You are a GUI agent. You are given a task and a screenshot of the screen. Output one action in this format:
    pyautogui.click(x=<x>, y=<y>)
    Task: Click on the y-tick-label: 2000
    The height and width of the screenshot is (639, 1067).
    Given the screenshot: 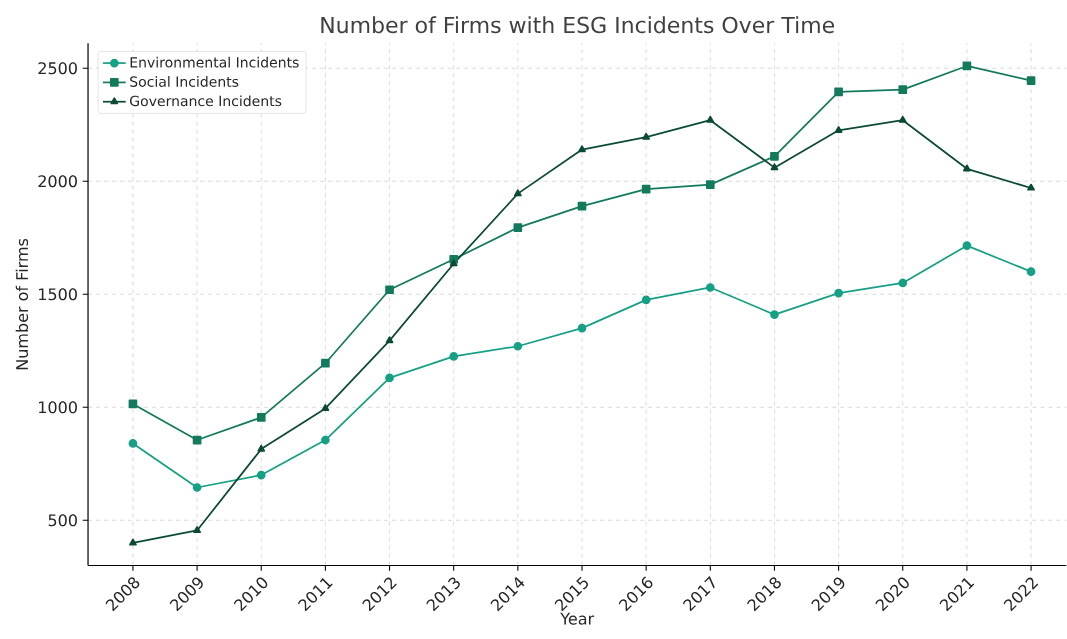 What is the action you would take?
    pyautogui.click(x=57, y=181)
    